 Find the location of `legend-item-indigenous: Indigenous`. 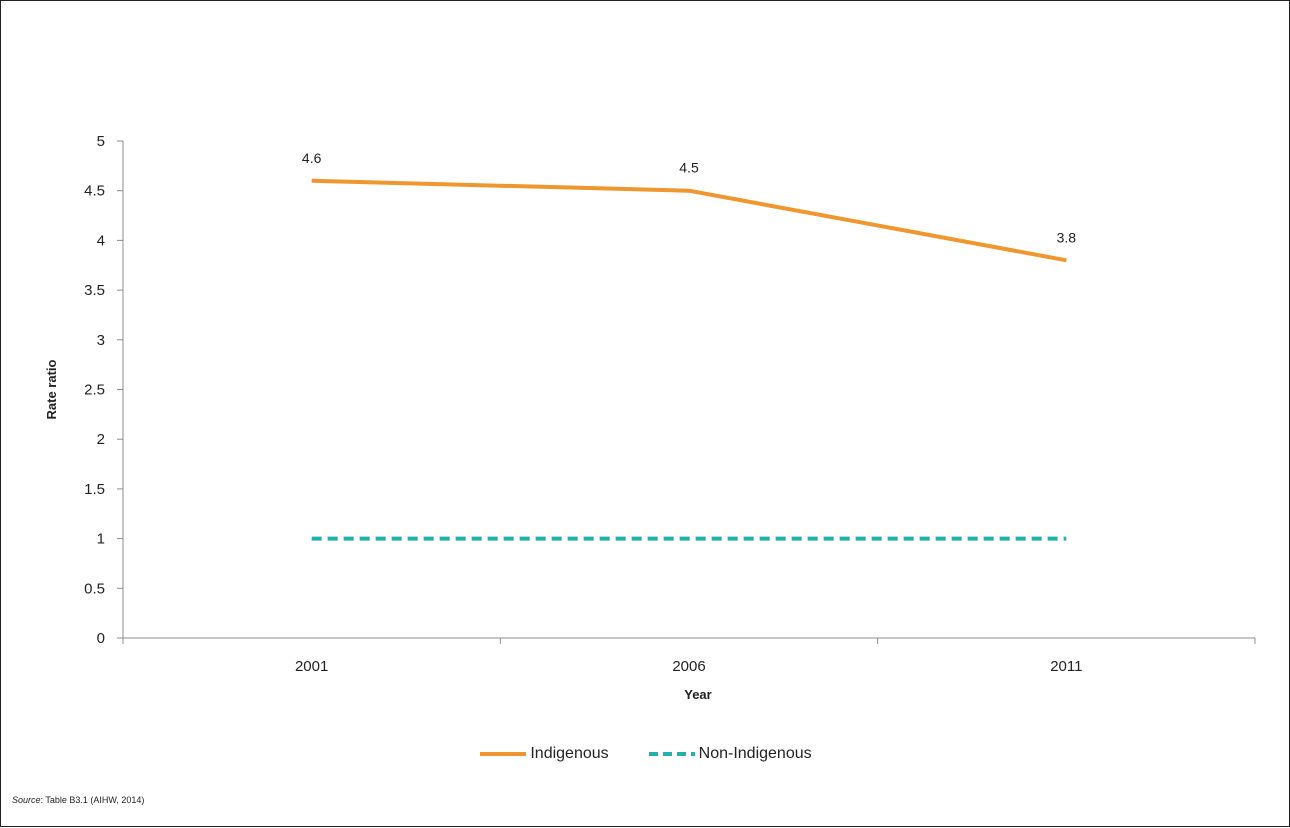

legend-item-indigenous: Indigenous is located at coordinates (544, 754).